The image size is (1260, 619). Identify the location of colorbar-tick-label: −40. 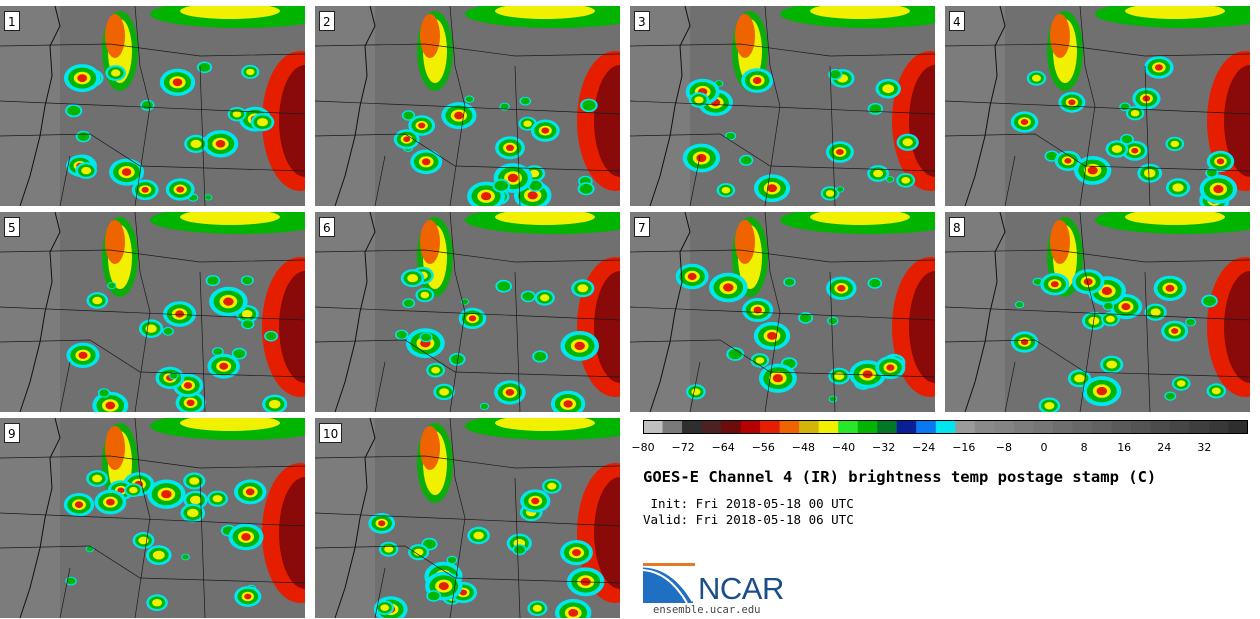
(843, 447).